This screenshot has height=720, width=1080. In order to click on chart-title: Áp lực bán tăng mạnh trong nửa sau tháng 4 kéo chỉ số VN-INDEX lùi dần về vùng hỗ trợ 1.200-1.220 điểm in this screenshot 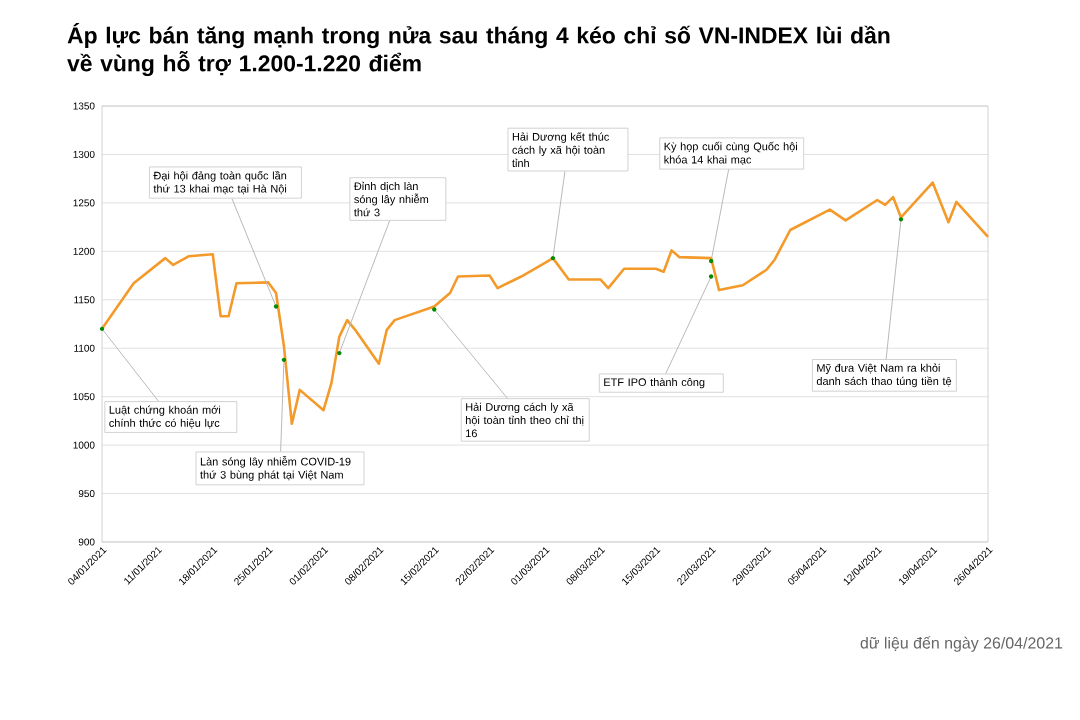, I will do `click(478, 50)`.